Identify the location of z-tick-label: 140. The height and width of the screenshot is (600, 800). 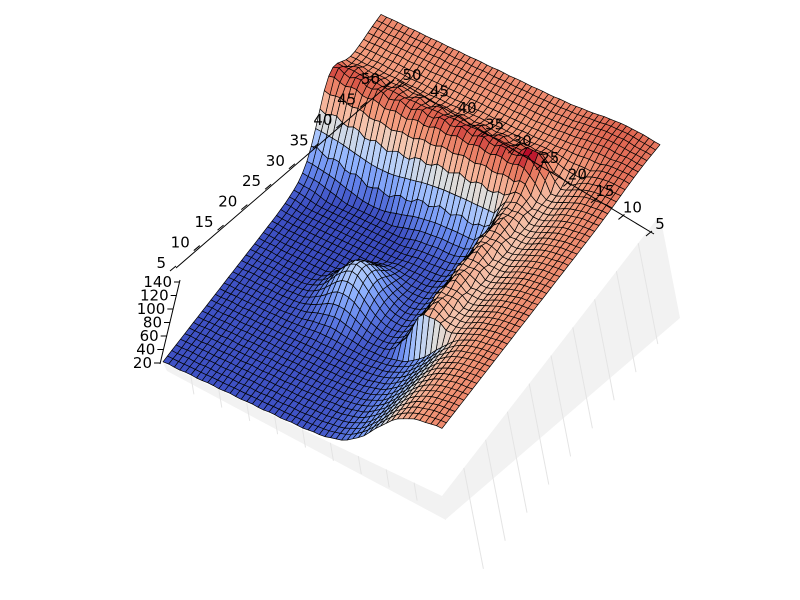
(157, 282).